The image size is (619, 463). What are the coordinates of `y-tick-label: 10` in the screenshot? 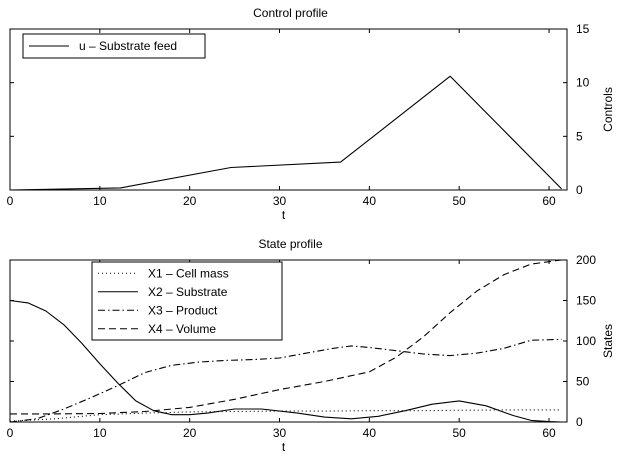 It's located at (583, 83).